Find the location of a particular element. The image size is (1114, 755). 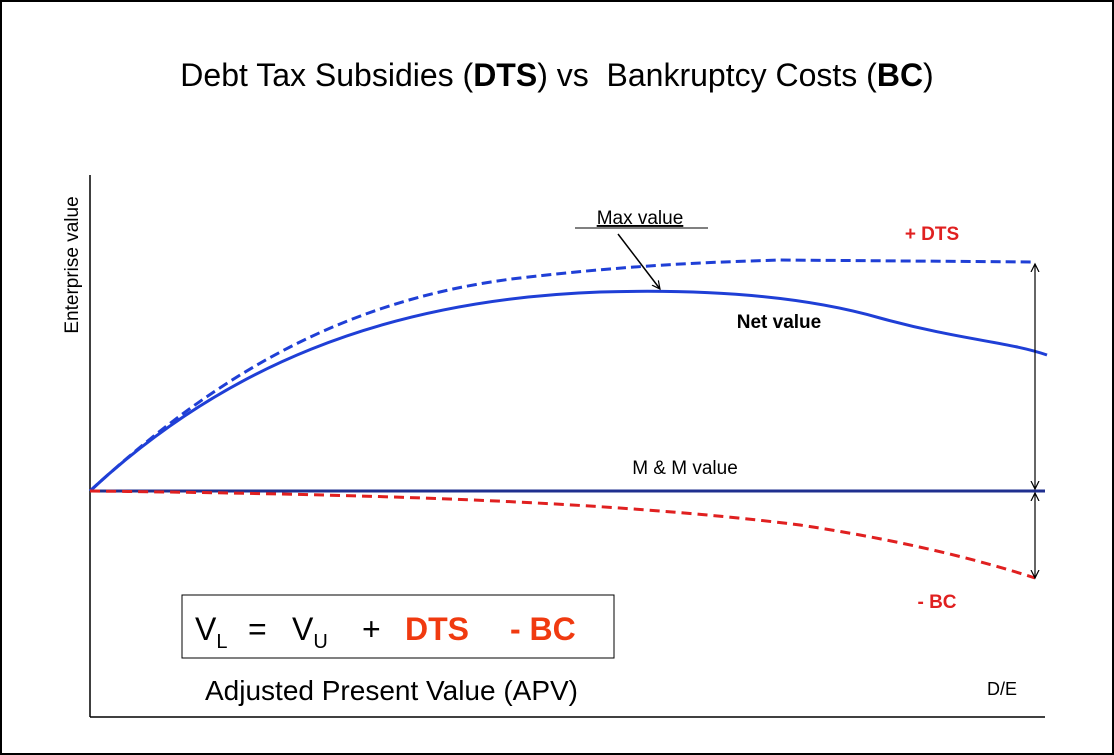

formula: VL = VU + DTS - BC is located at coordinates (385, 632).